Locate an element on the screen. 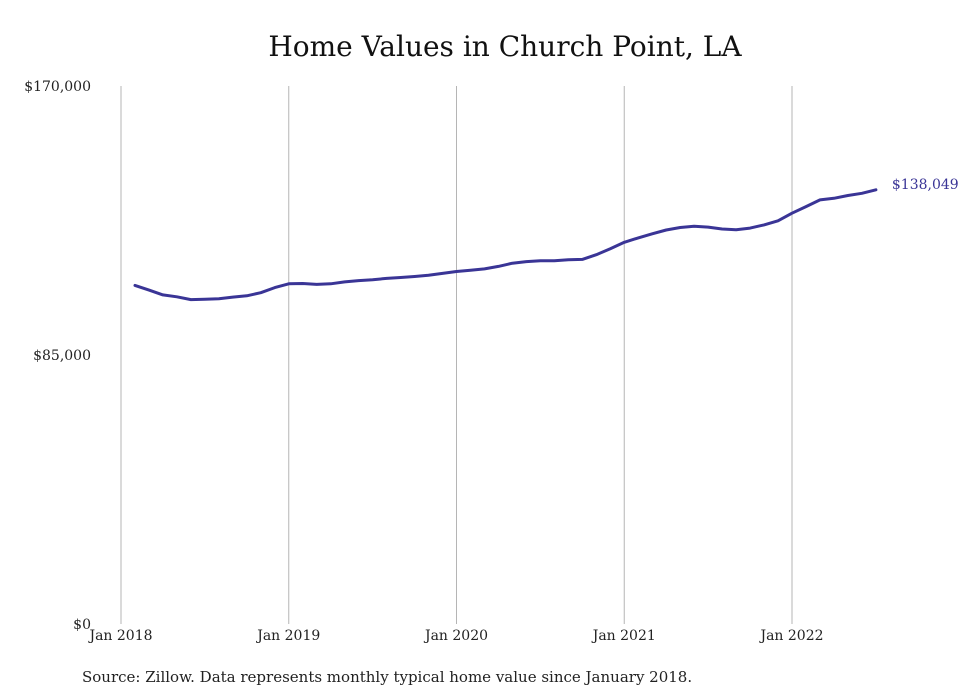  y-tick-label: $85,000 is located at coordinates (62, 356).